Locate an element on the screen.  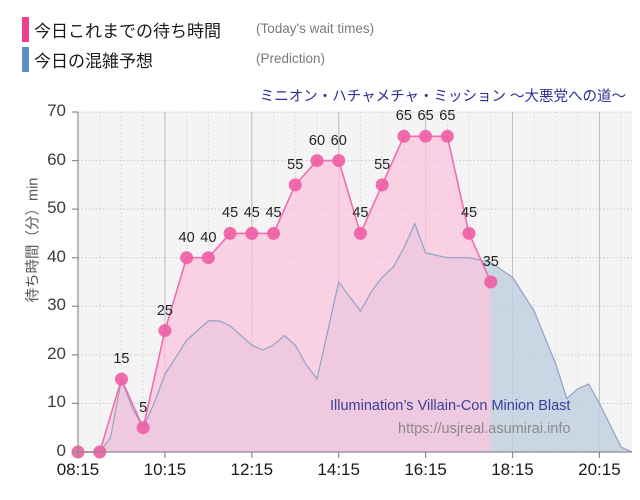
y-tick-label: 0 is located at coordinates (61, 450).